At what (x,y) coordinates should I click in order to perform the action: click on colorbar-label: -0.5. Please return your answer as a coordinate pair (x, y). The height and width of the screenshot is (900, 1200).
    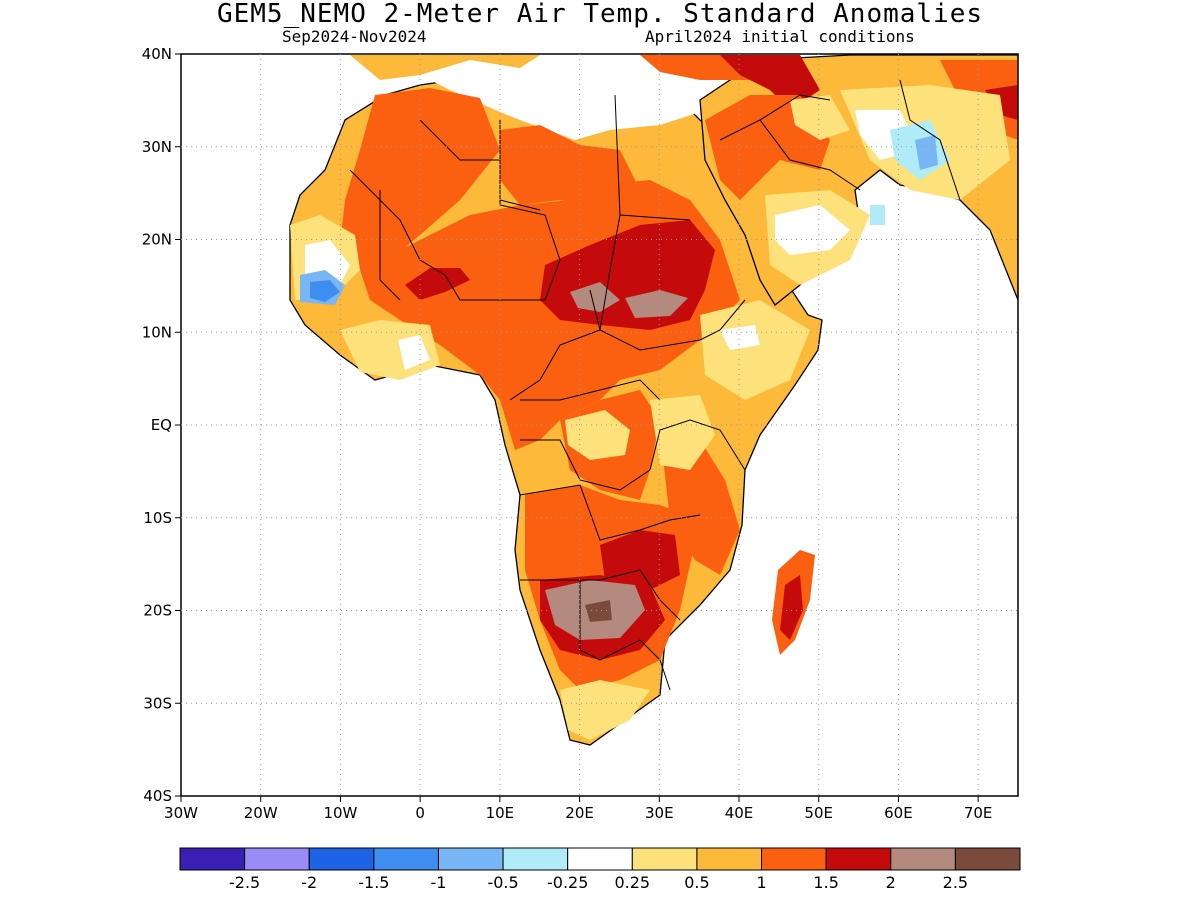
    Looking at the image, I should click on (502, 882).